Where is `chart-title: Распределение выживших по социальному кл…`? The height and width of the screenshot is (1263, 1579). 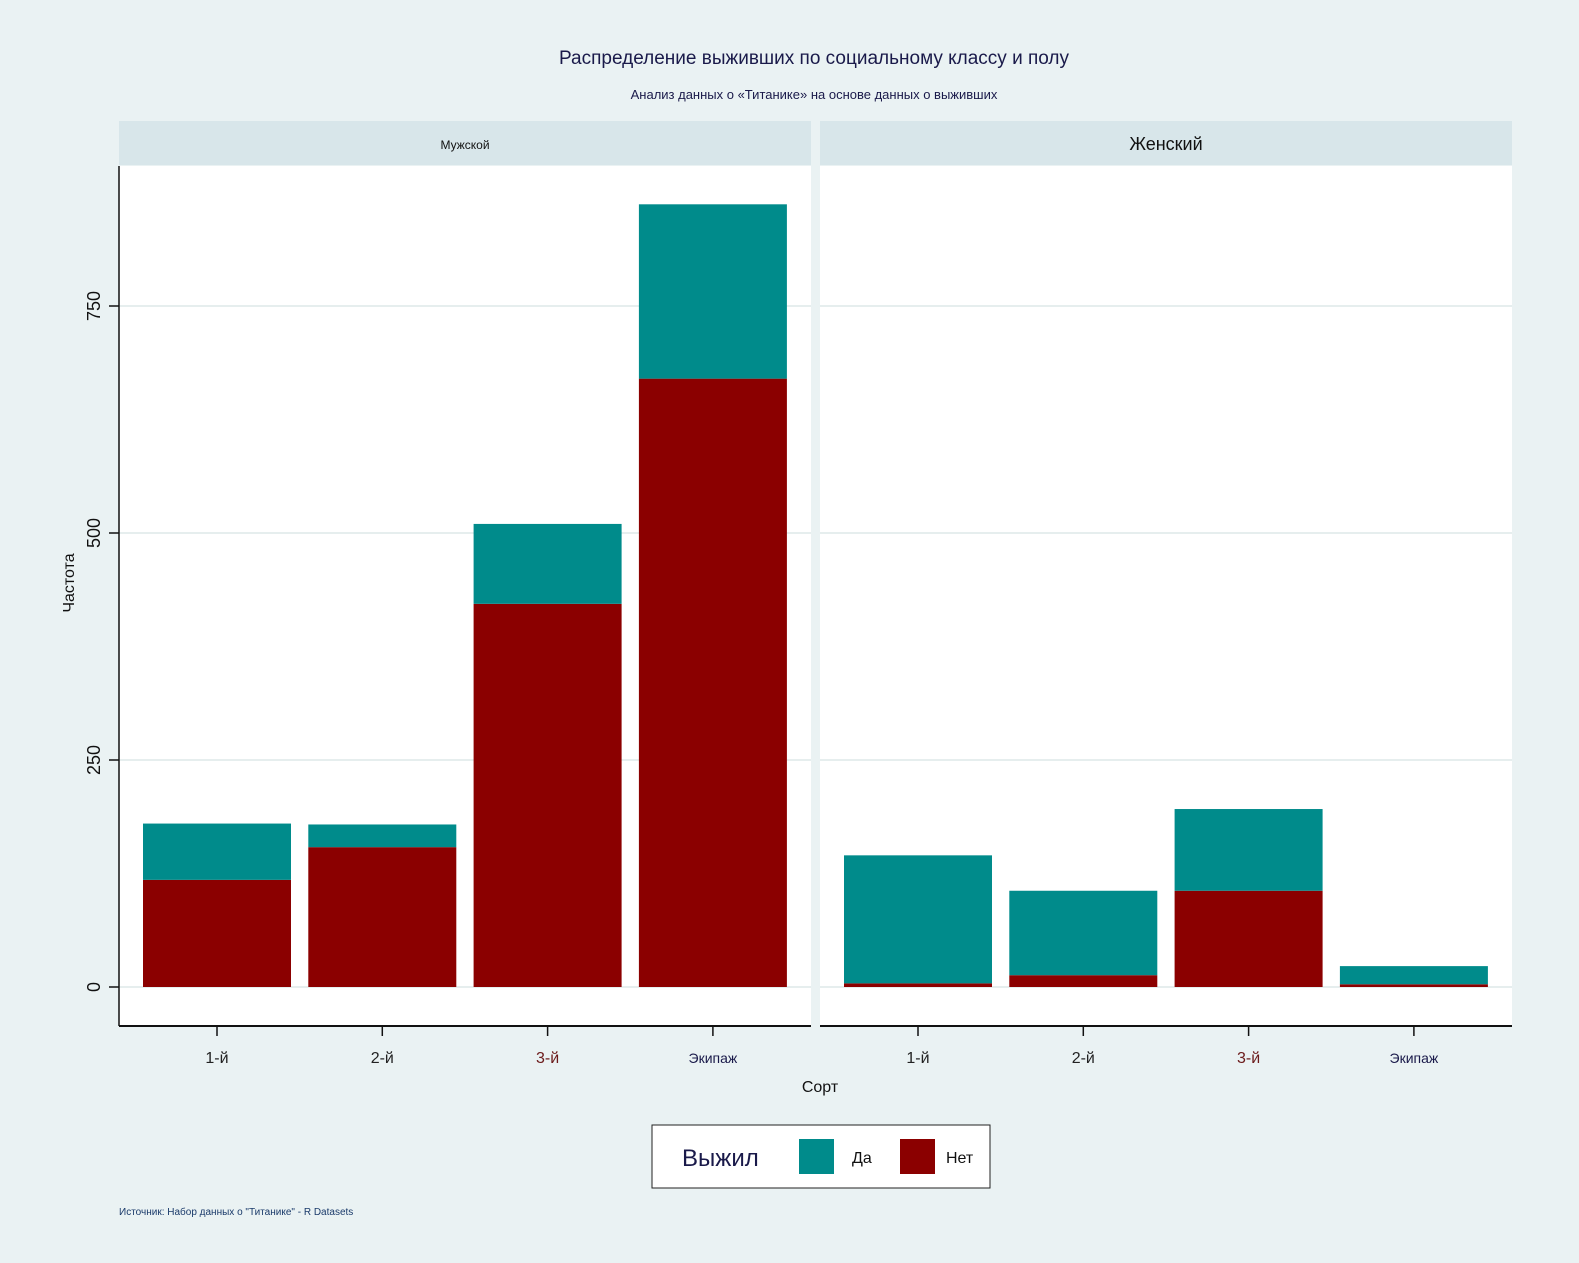 chart-title: Распределение выживших по социальному кл… is located at coordinates (814, 58).